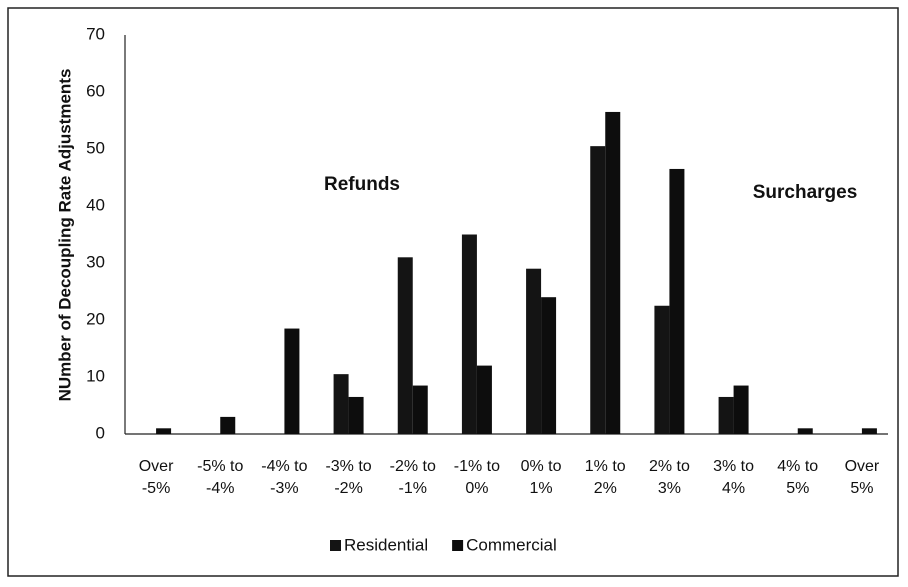 This screenshot has height=587, width=908. I want to click on x-tick-label: 2% to 3%, so click(669, 477).